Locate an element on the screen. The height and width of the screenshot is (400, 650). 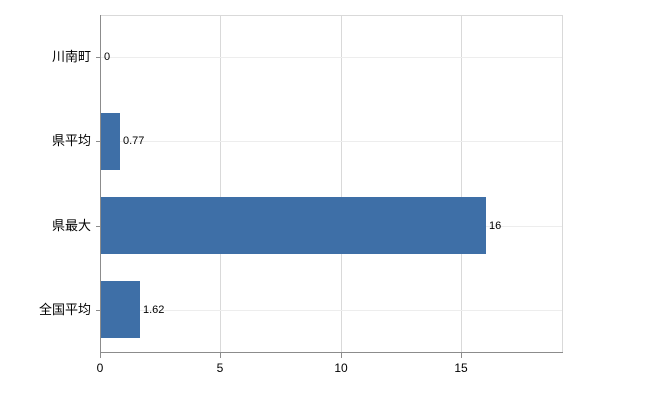
category-label: 川南町 is located at coordinates (71, 56).